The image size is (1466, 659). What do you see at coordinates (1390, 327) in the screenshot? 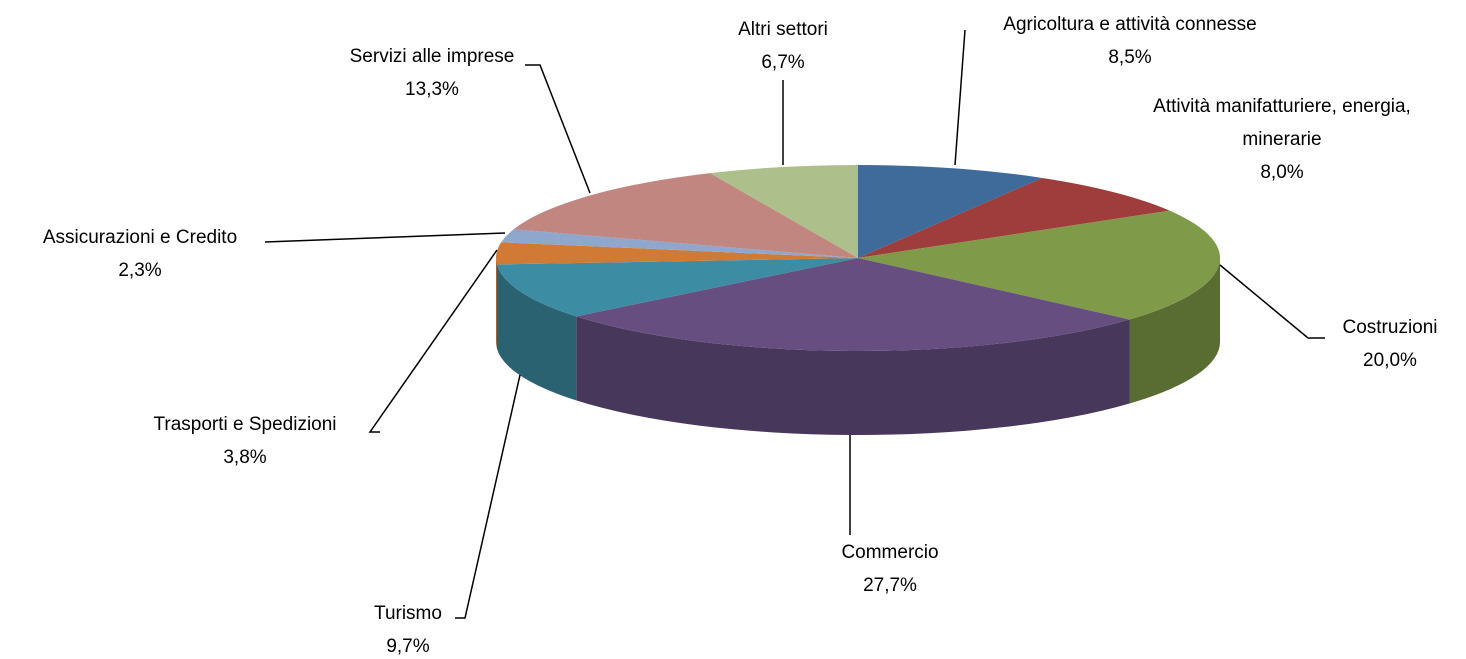
I see `category-label: Costruzioni` at bounding box center [1390, 327].